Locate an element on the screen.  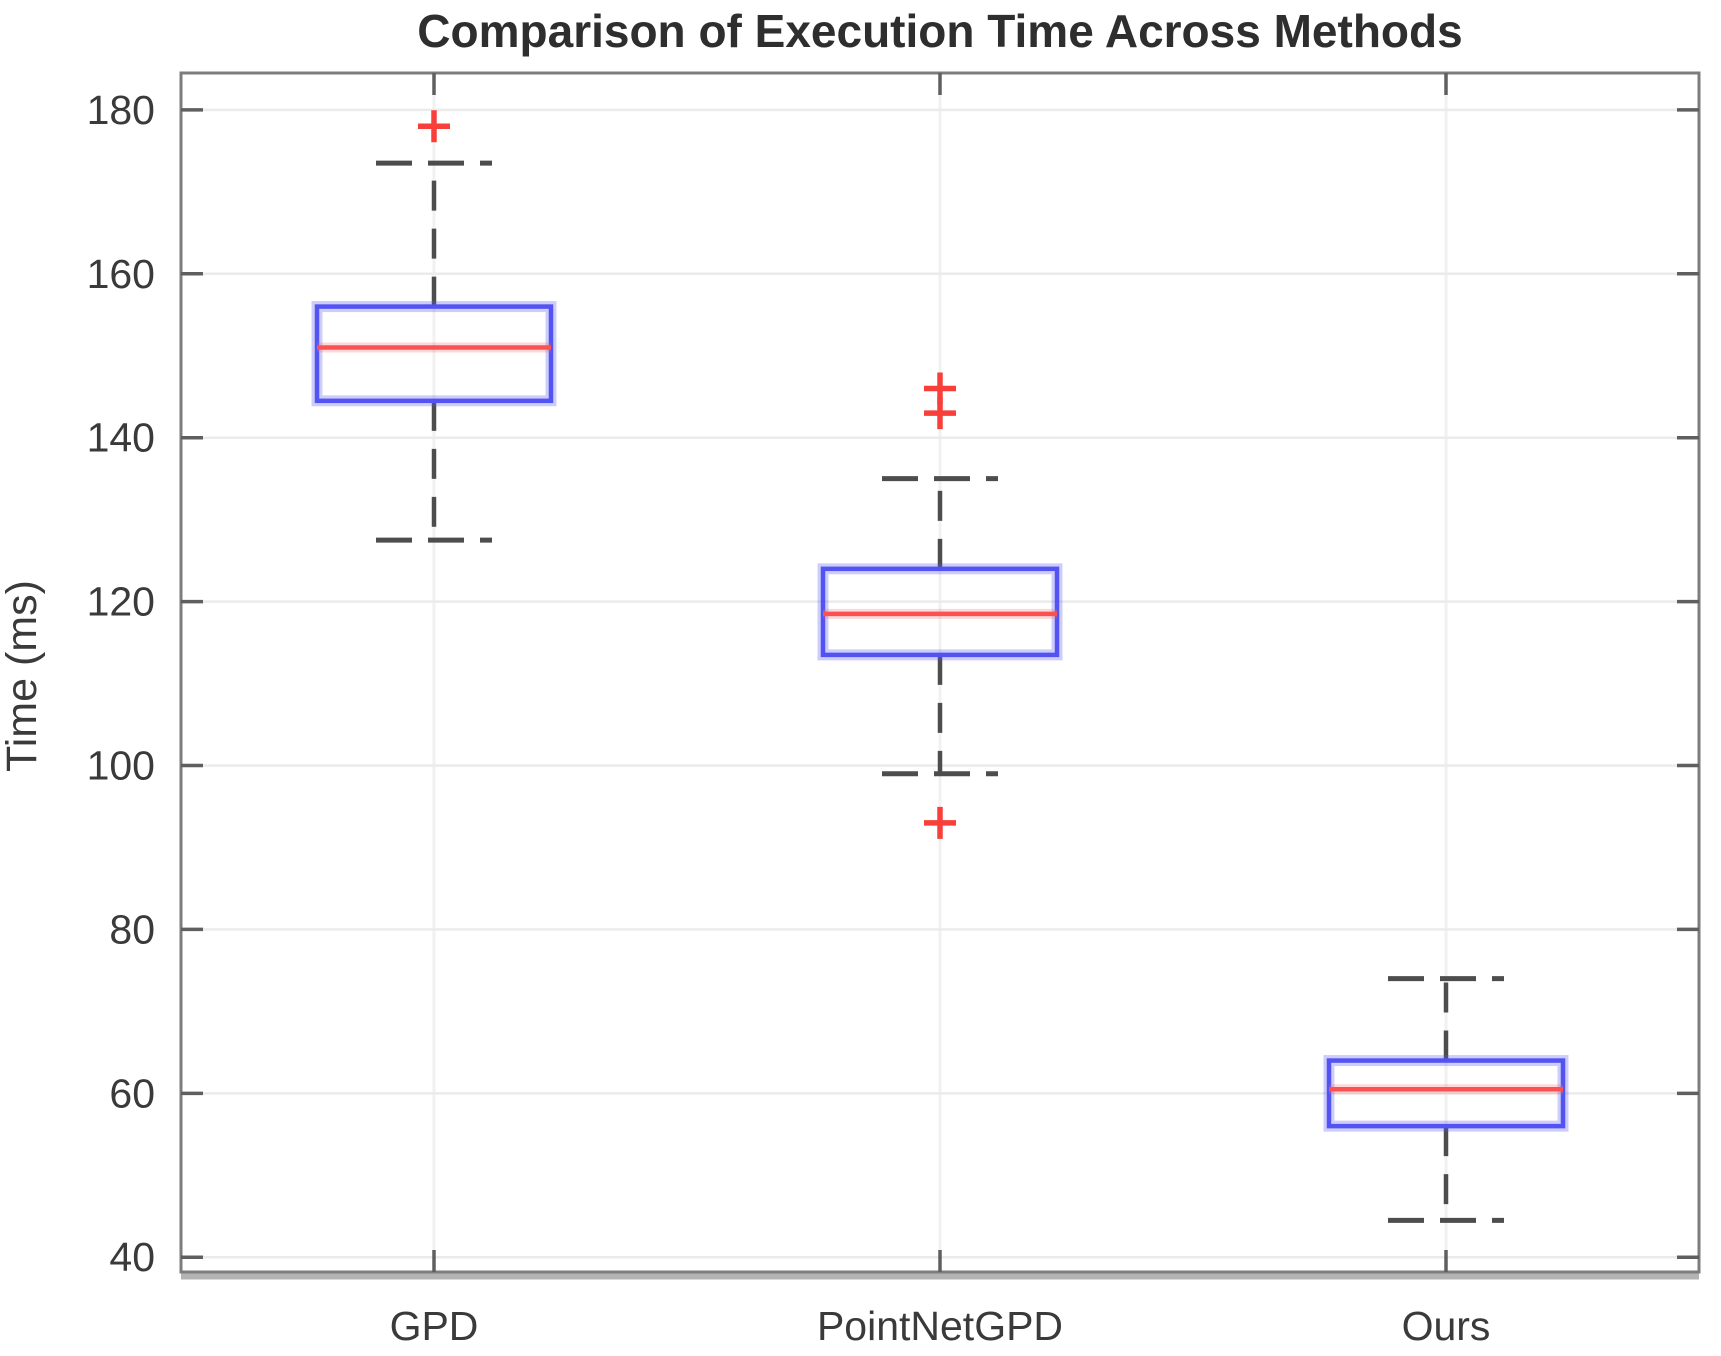
y-tick-label: 180 is located at coordinates (121, 110).